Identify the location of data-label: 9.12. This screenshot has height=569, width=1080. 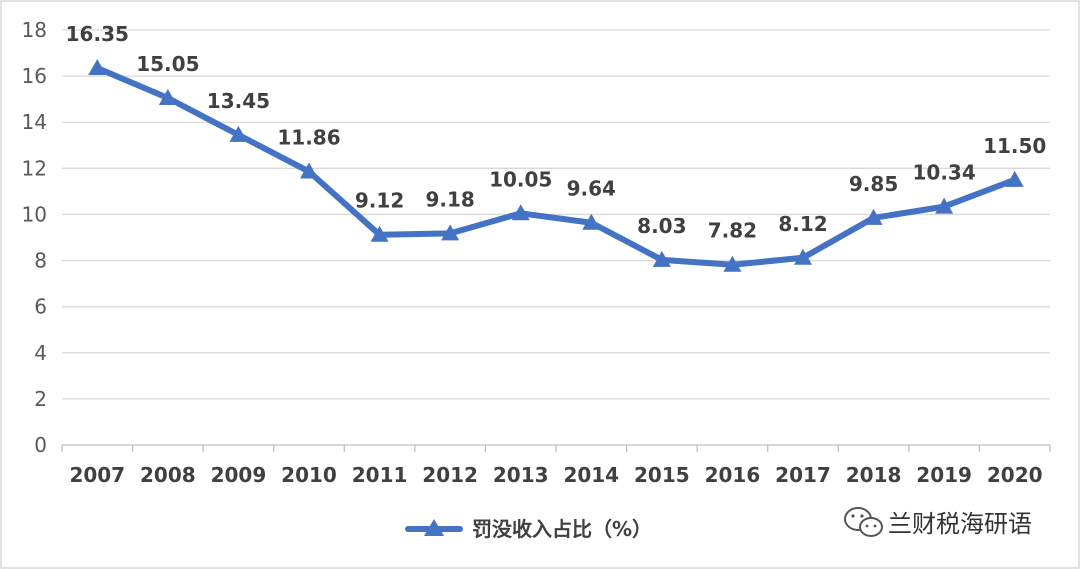
(379, 201).